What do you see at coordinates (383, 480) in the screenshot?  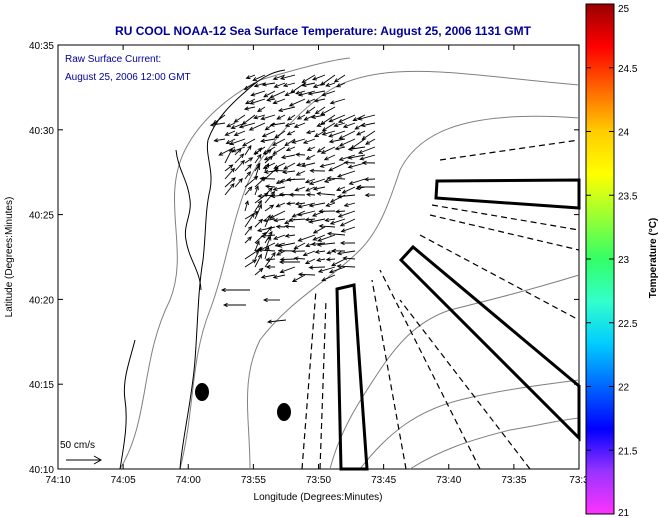 I see `x-tick-label: 73:45` at bounding box center [383, 480].